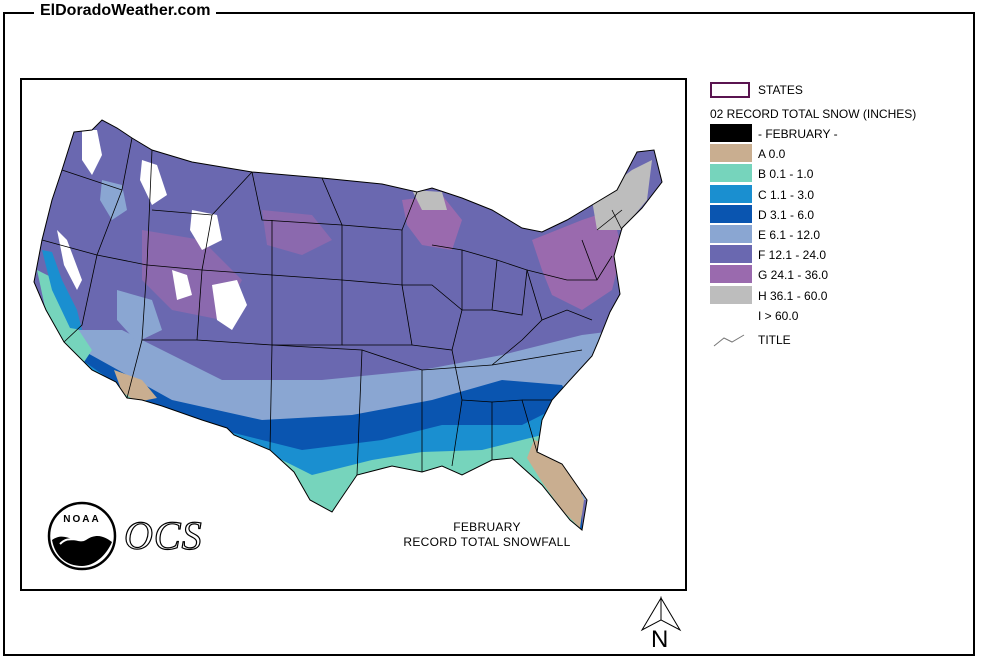 The height and width of the screenshot is (661, 981). What do you see at coordinates (487, 527) in the screenshot?
I see `map-title-line1: FEBRUARY` at bounding box center [487, 527].